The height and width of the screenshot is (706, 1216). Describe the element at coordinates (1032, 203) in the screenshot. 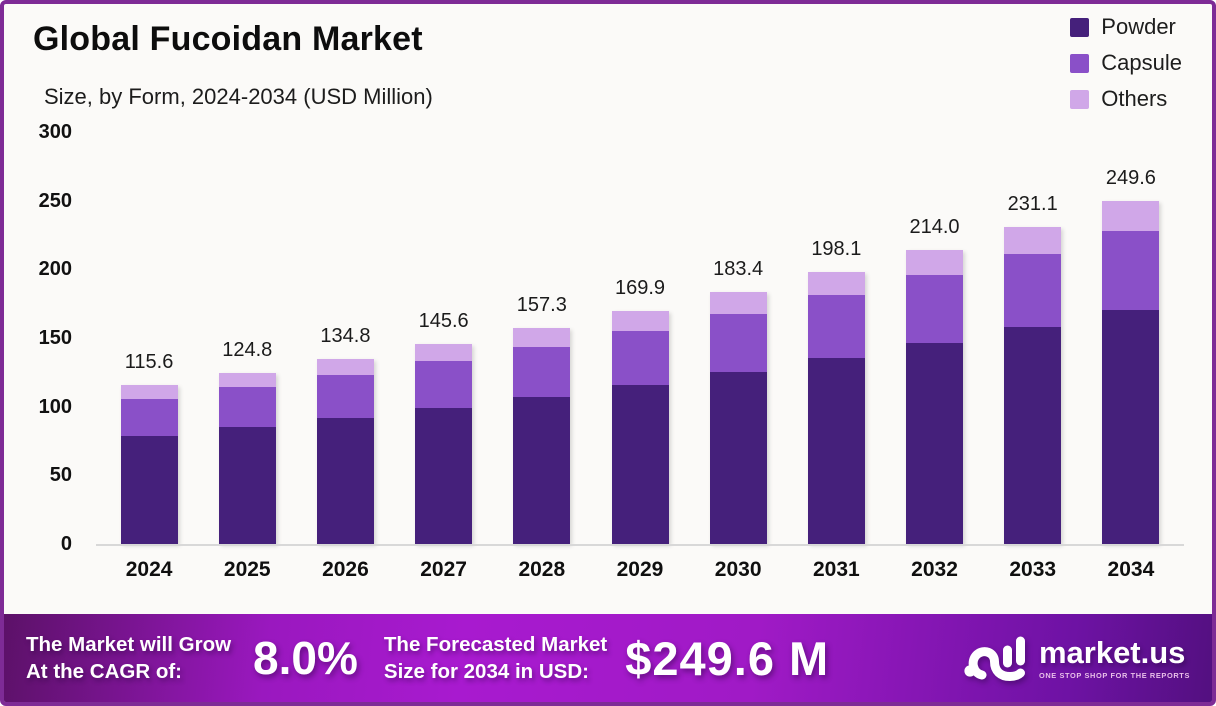

I see `bar-total-label: 231.1` at that location.